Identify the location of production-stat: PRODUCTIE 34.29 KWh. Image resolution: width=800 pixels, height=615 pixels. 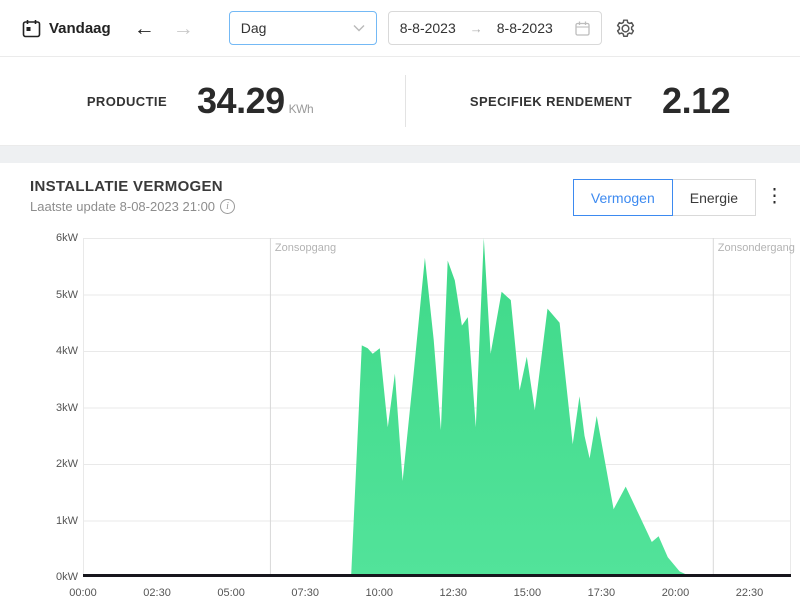
(200, 101).